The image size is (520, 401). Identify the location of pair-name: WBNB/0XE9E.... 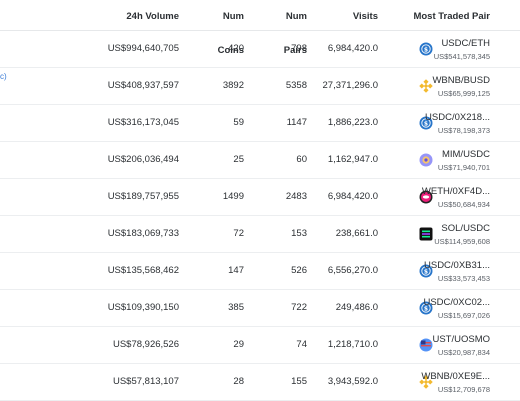
(455, 376).